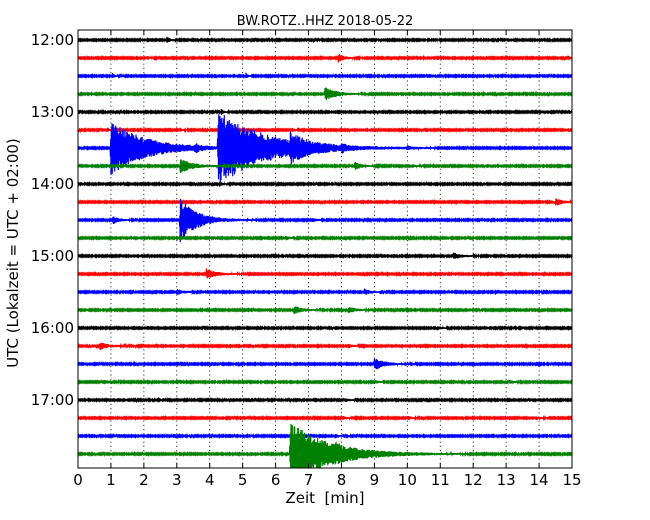 This screenshot has width=650, height=520. What do you see at coordinates (52, 256) in the screenshot?
I see `y-tick-label: 15:00` at bounding box center [52, 256].